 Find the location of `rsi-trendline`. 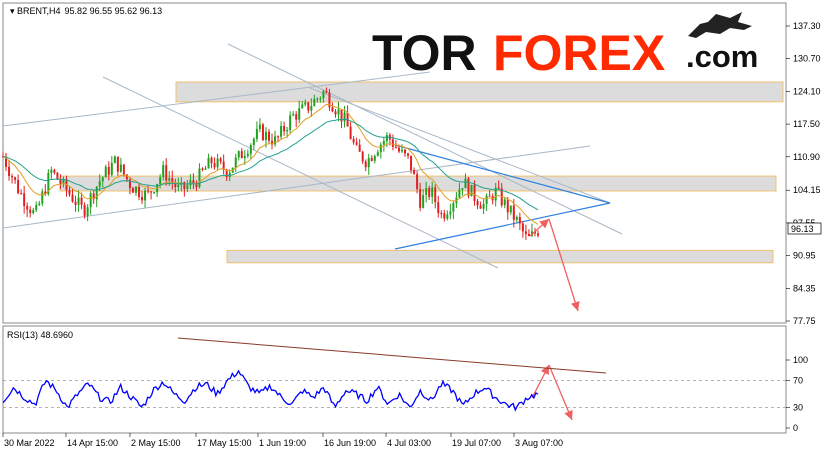

rsi-trendline is located at coordinates (392, 355).